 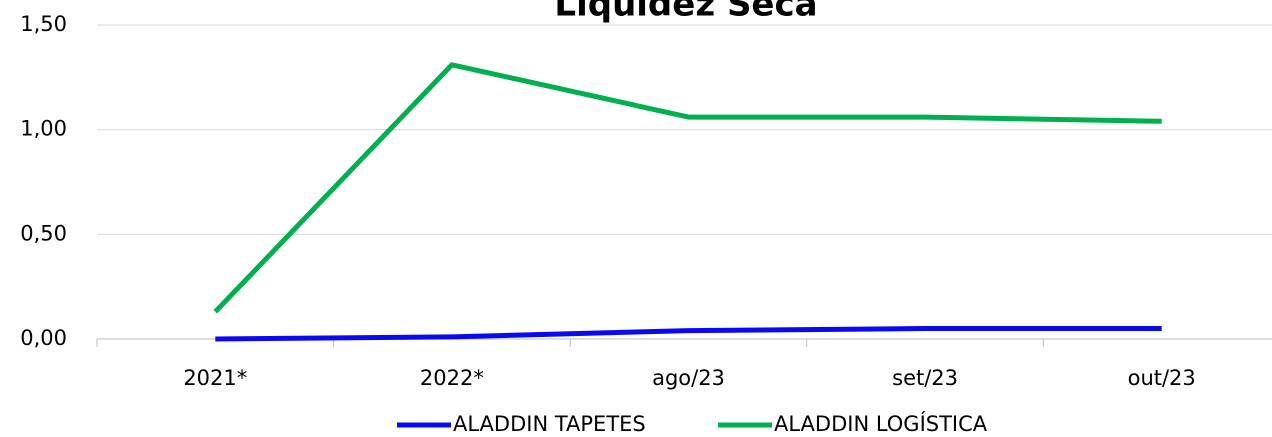 What do you see at coordinates (688, 334) in the screenshot?
I see `series-line` at bounding box center [688, 334].